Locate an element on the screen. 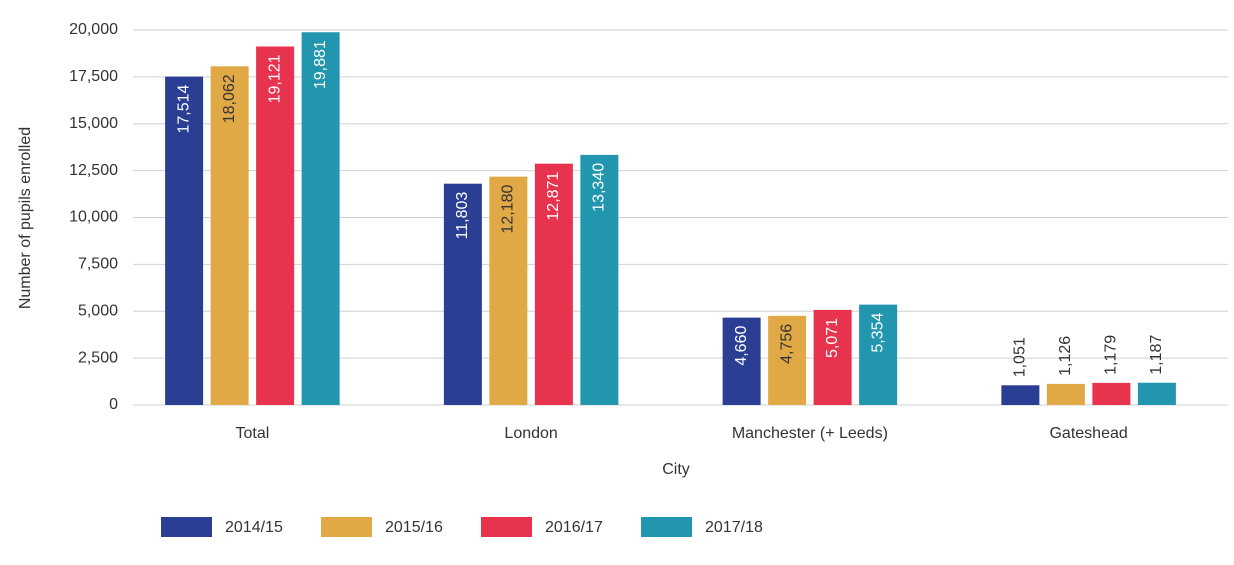 The image size is (1234, 565). y-tick-label: 20,000 is located at coordinates (93, 29).